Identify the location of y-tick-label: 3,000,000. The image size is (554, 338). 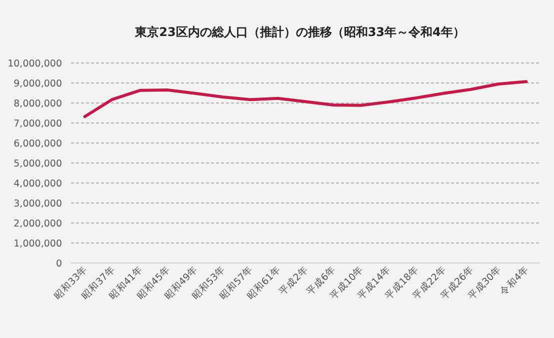
(38, 204).